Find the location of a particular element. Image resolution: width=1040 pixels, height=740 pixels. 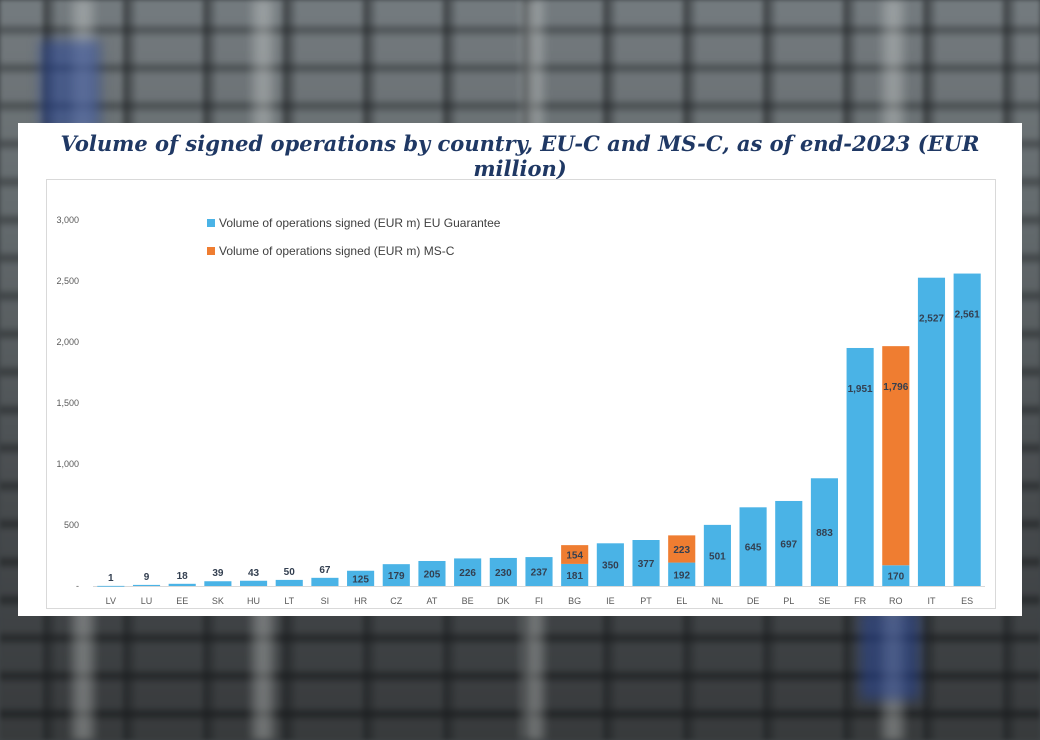

legend-swatch-eu-guarantee is located at coordinates (211, 223).